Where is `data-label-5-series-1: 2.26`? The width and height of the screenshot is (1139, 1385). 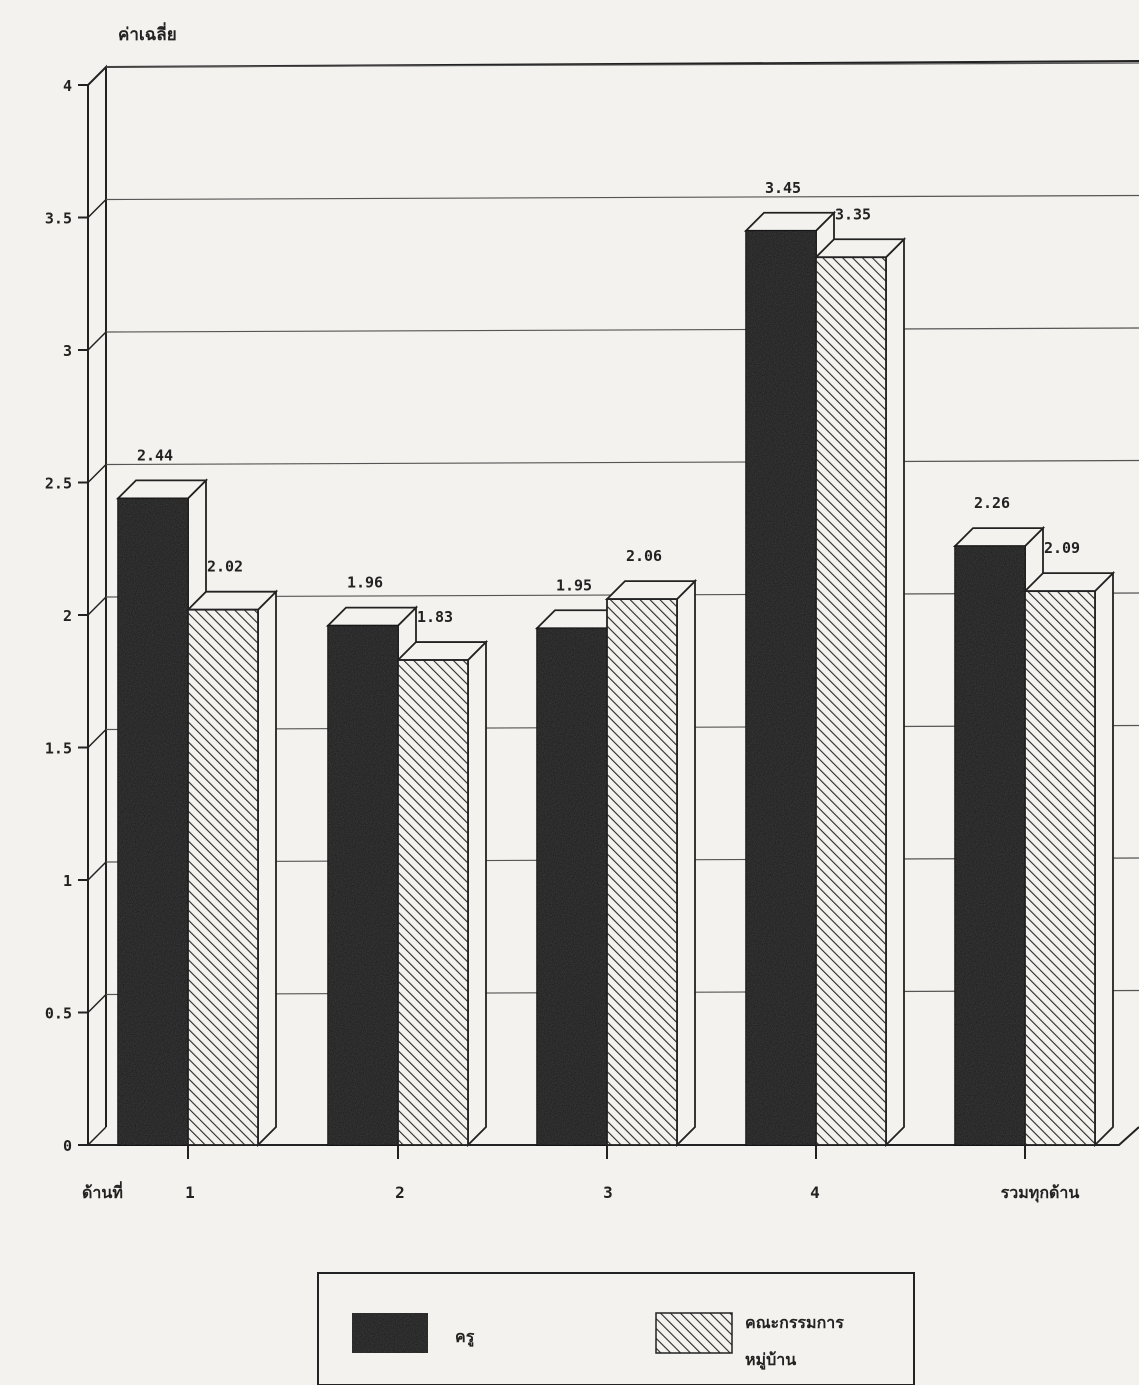
data-label-5-series-1: 2.26 is located at coordinates (992, 503).